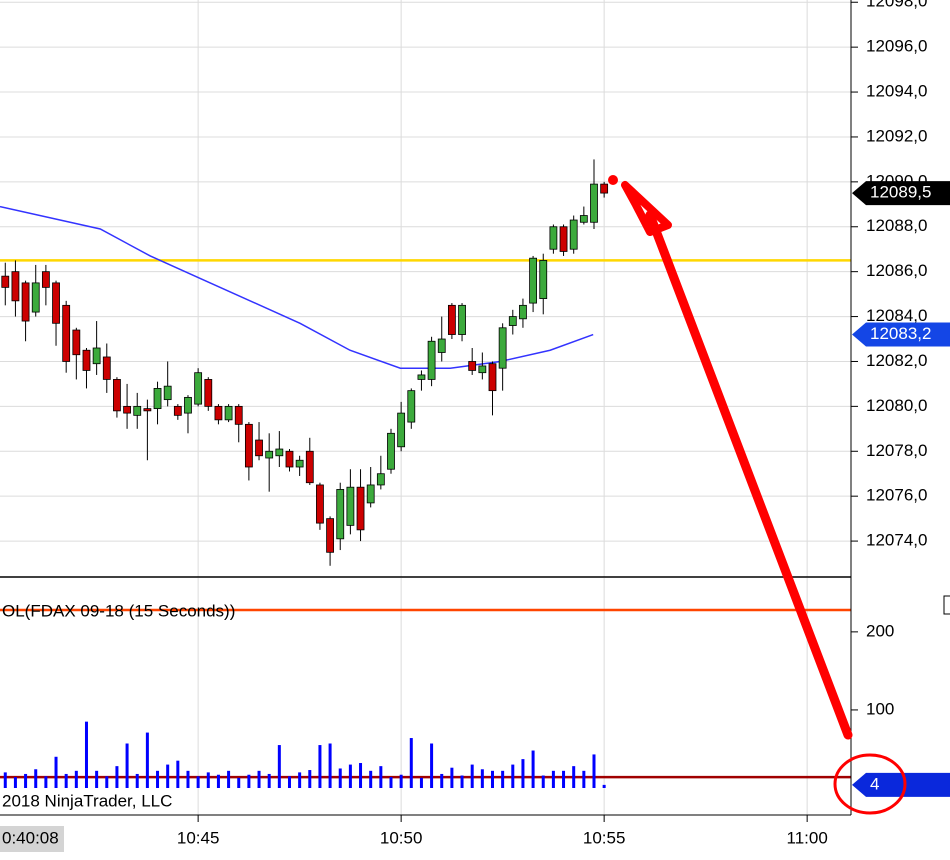 The image size is (950, 860). I want to click on y-tick-label: 12076,0, so click(896, 495).